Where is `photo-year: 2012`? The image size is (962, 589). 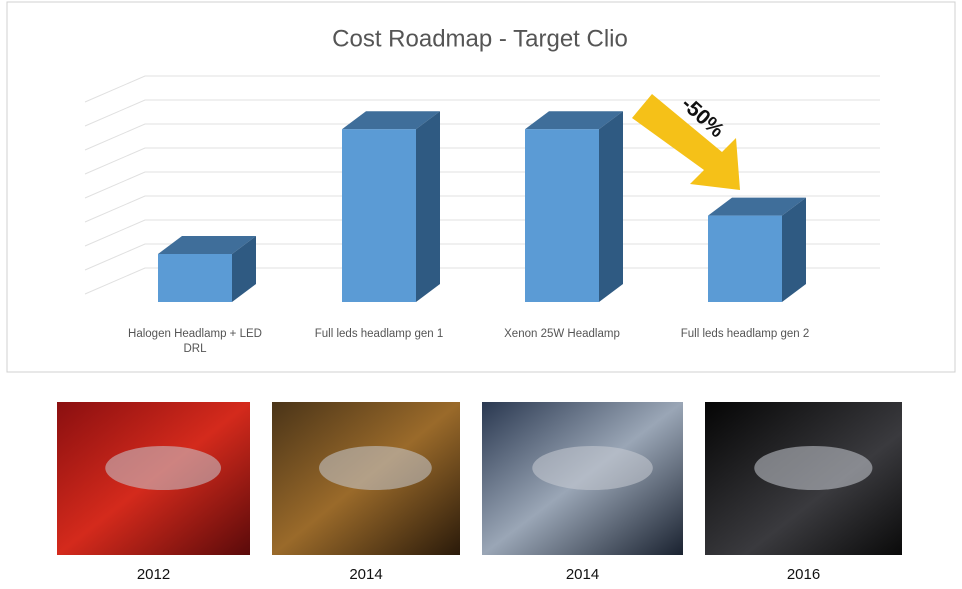 photo-year: 2012 is located at coordinates (153, 574).